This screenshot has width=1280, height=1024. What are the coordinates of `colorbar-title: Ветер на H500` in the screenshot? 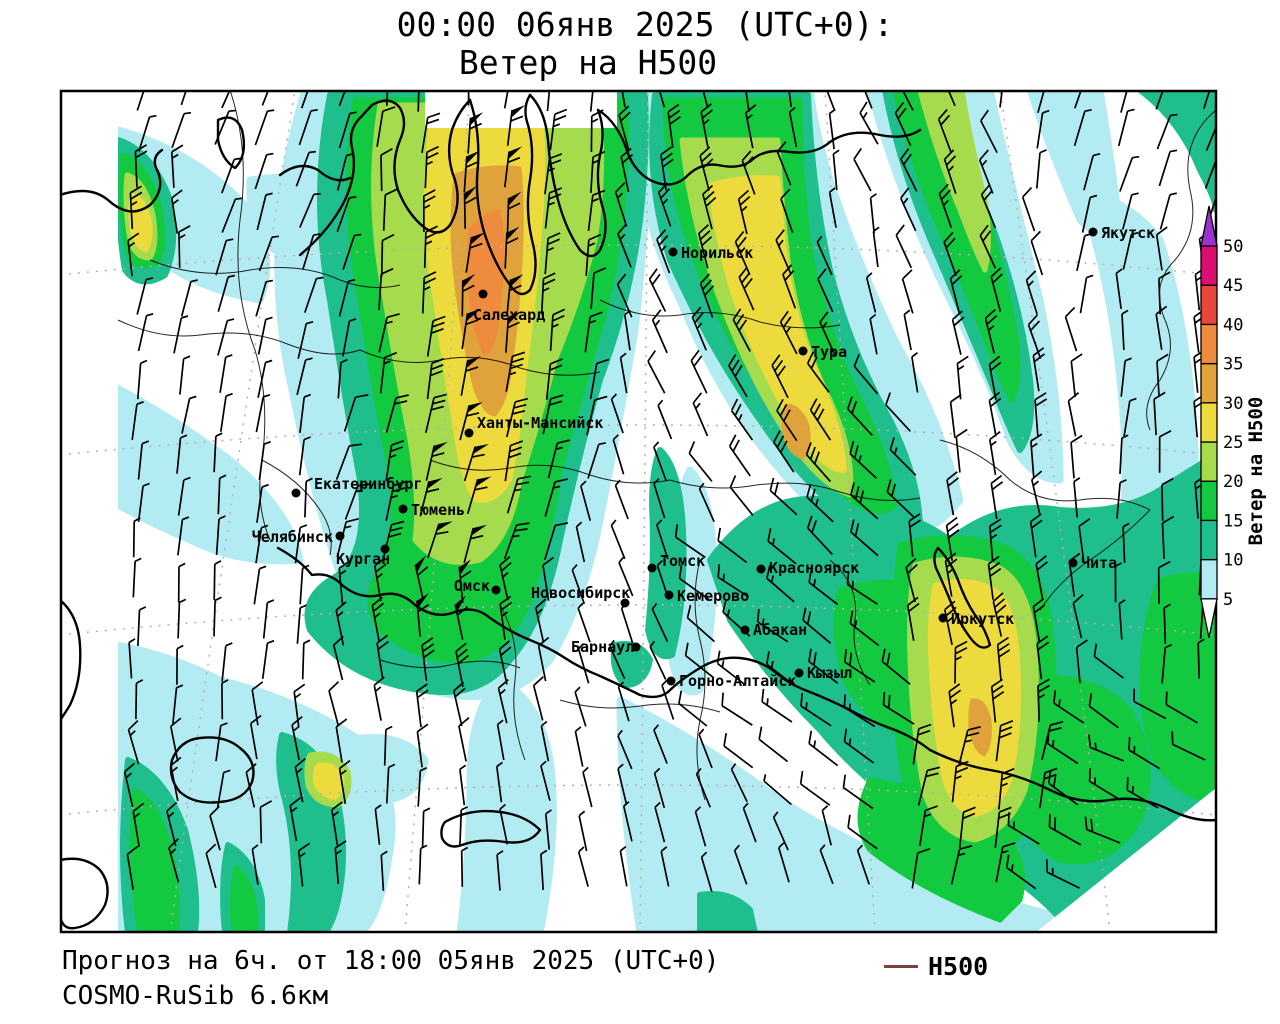 It's located at (1256, 471).